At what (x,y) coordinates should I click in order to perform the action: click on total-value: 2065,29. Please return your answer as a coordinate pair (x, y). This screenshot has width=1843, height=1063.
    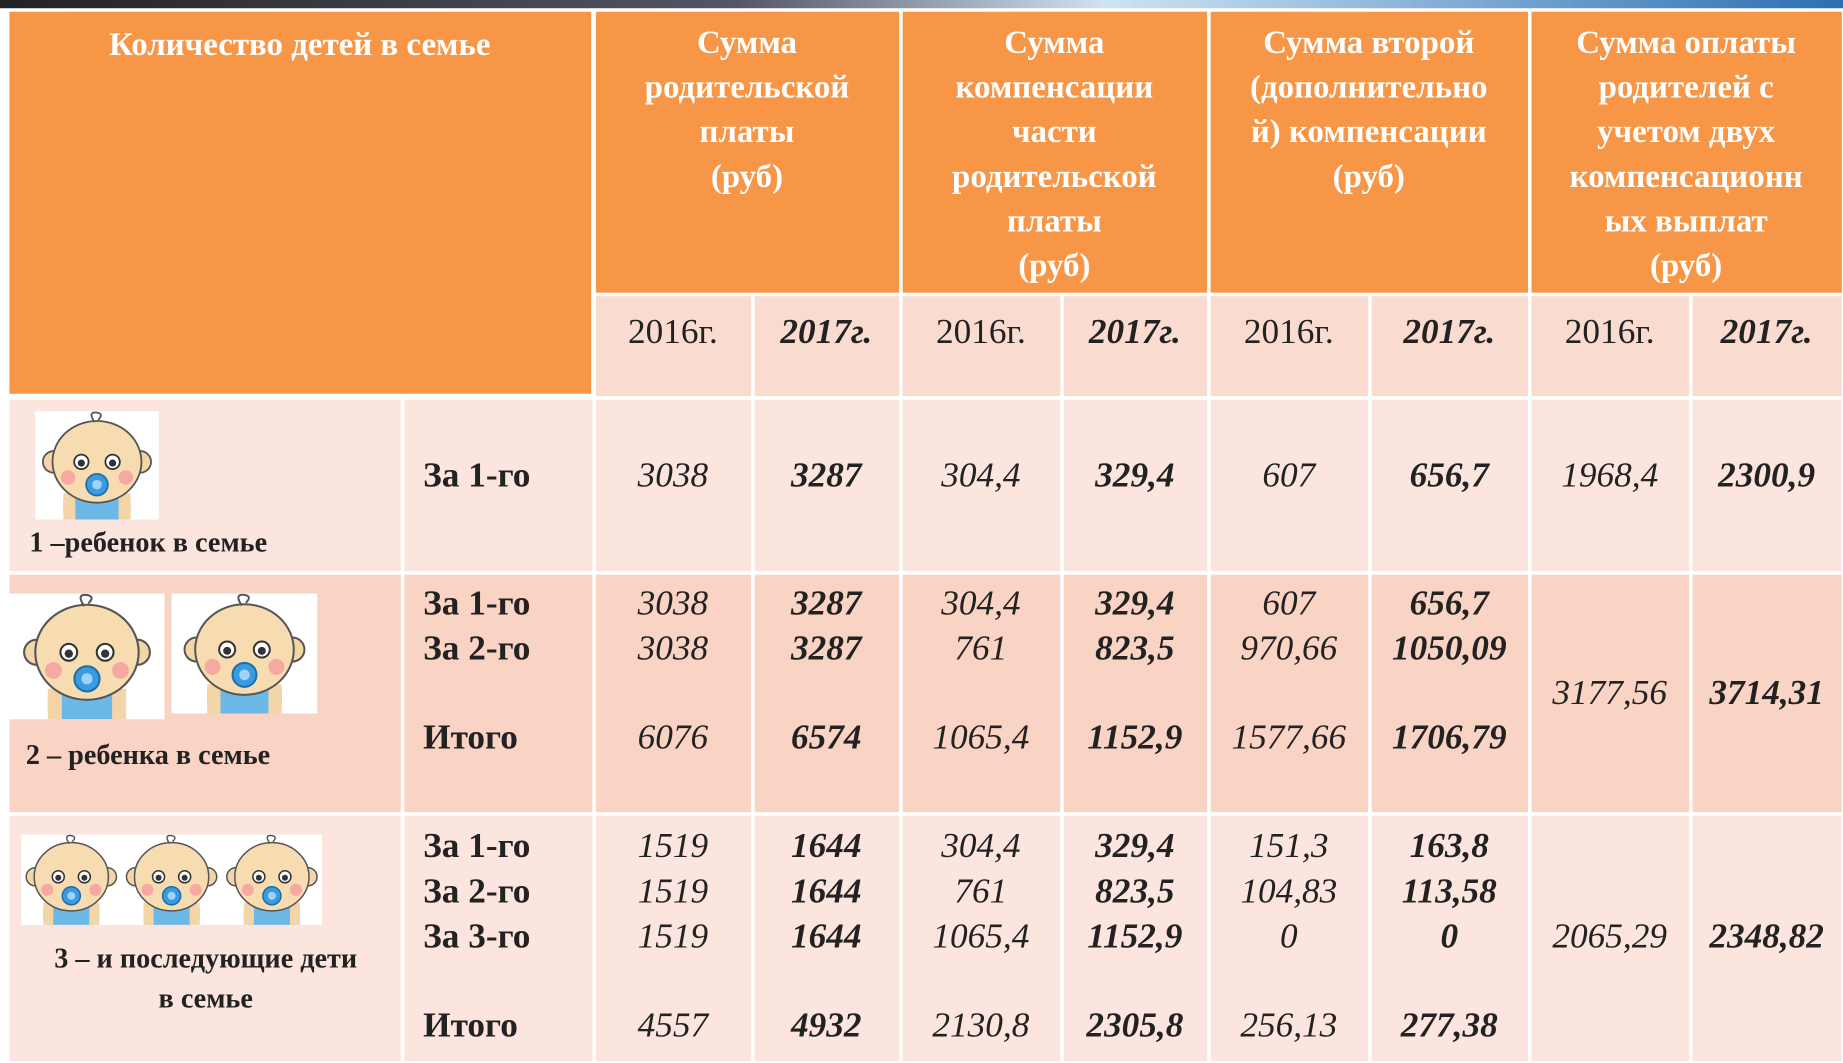
    Looking at the image, I should click on (1610, 936).